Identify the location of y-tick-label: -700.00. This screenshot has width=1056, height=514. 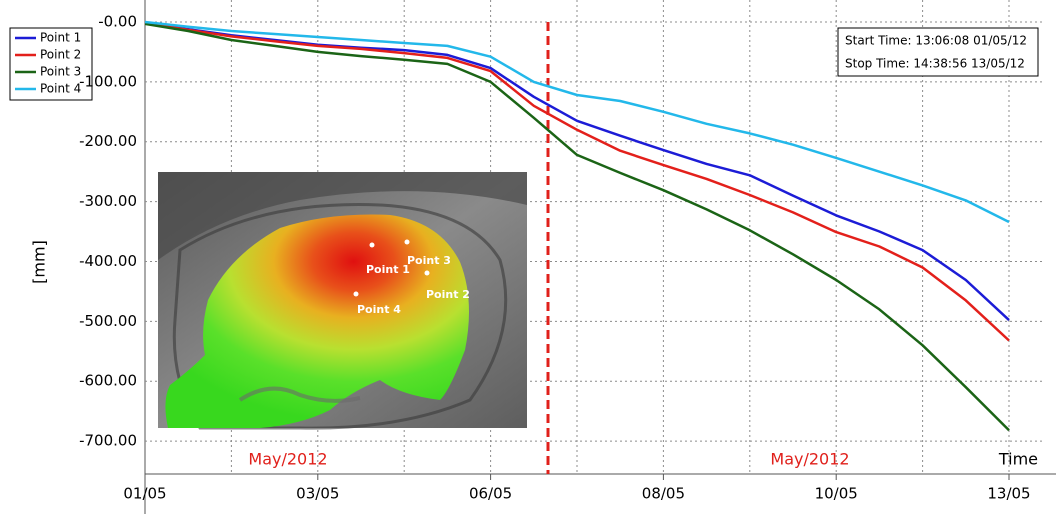
(108, 441).